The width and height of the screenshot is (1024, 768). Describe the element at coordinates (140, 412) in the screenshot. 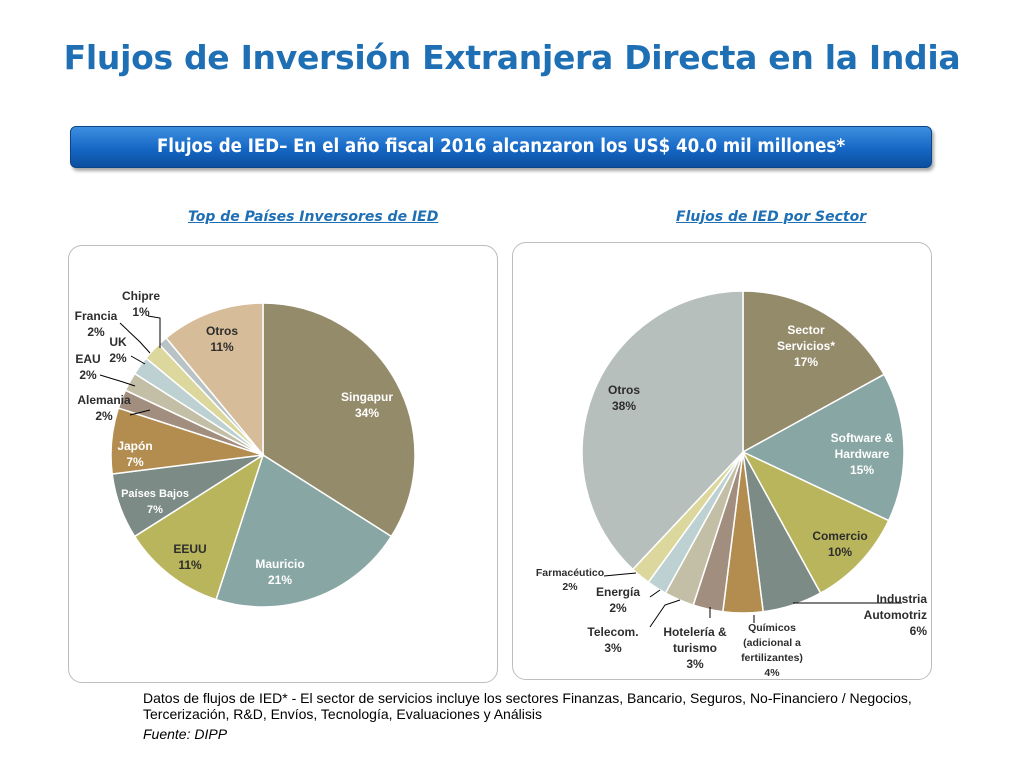

I see `leader-line-alemania` at that location.